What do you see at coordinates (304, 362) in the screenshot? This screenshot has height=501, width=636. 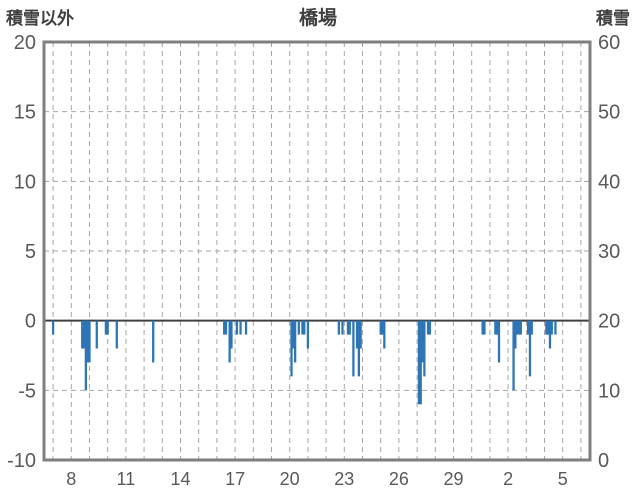 I see `data-bars` at bounding box center [304, 362].